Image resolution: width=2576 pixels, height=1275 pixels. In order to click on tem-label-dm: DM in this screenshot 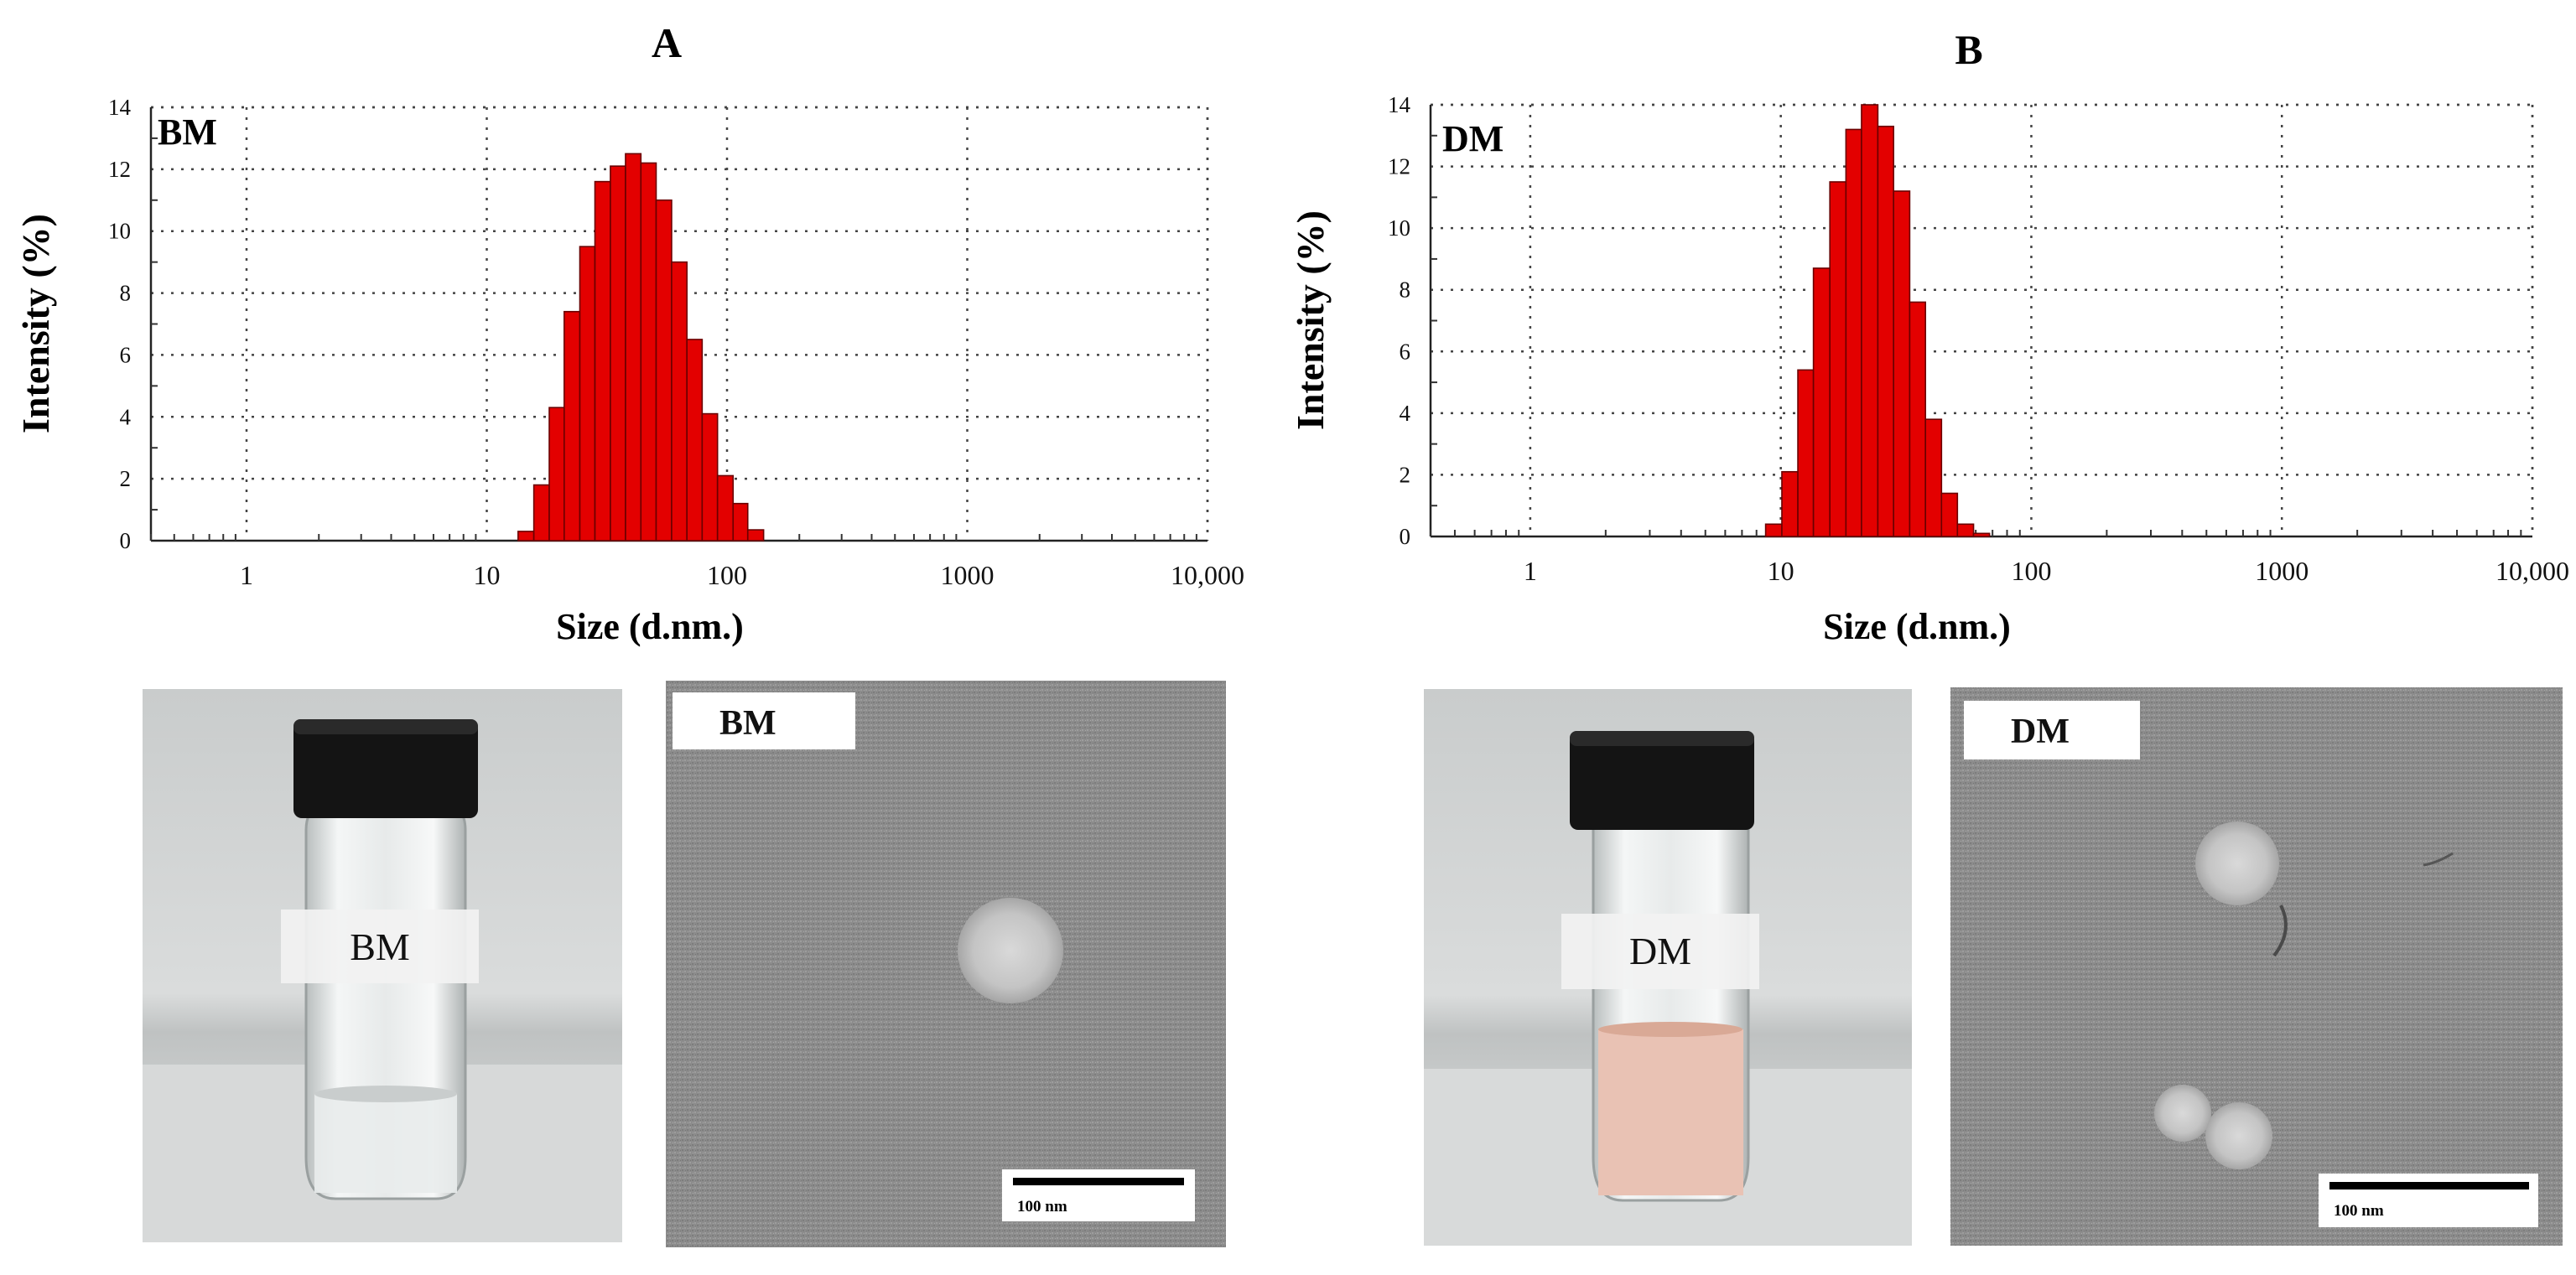, I will do `click(2040, 732)`.